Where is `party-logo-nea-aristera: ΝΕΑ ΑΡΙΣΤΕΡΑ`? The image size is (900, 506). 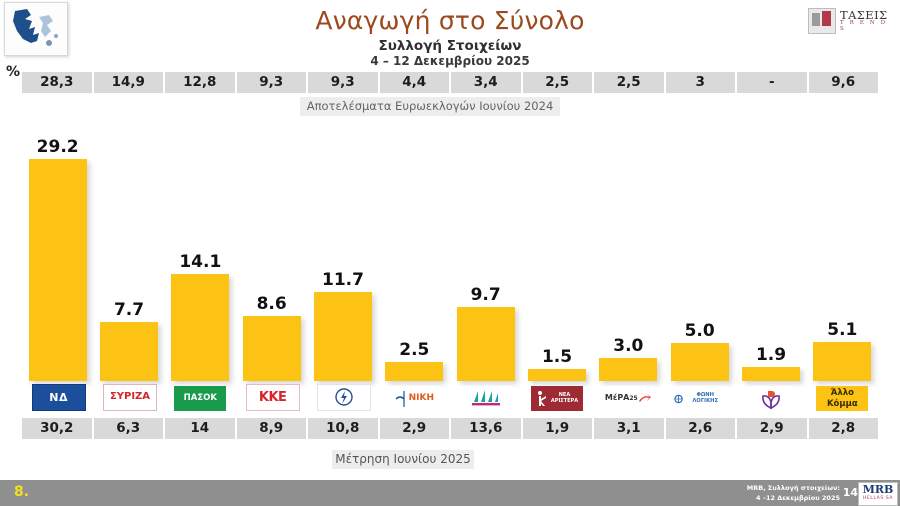
party-logo-nea-aristera: ΝΕΑ ΑΡΙΣΤΕΡΑ is located at coordinates (557, 398).